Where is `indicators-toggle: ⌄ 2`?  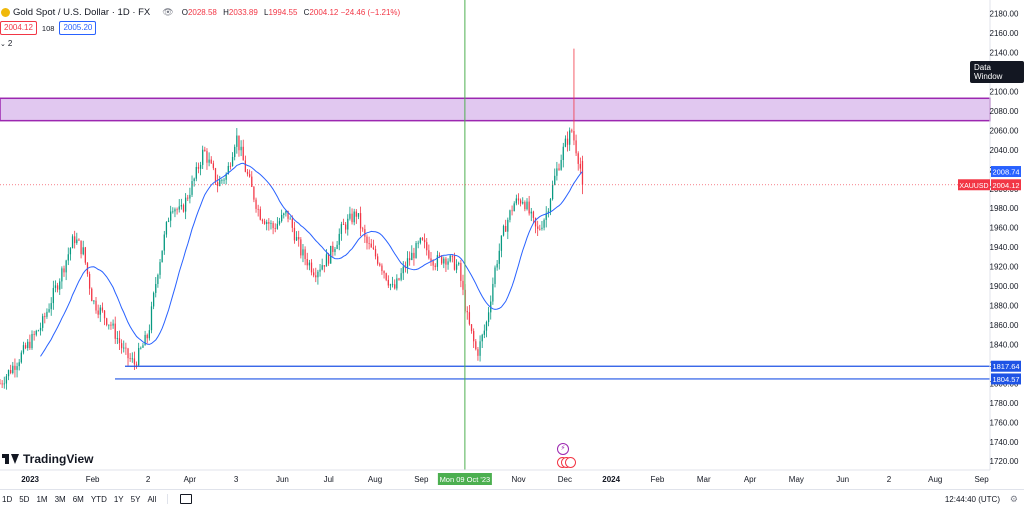
indicators-toggle: ⌄ 2 is located at coordinates (6, 43).